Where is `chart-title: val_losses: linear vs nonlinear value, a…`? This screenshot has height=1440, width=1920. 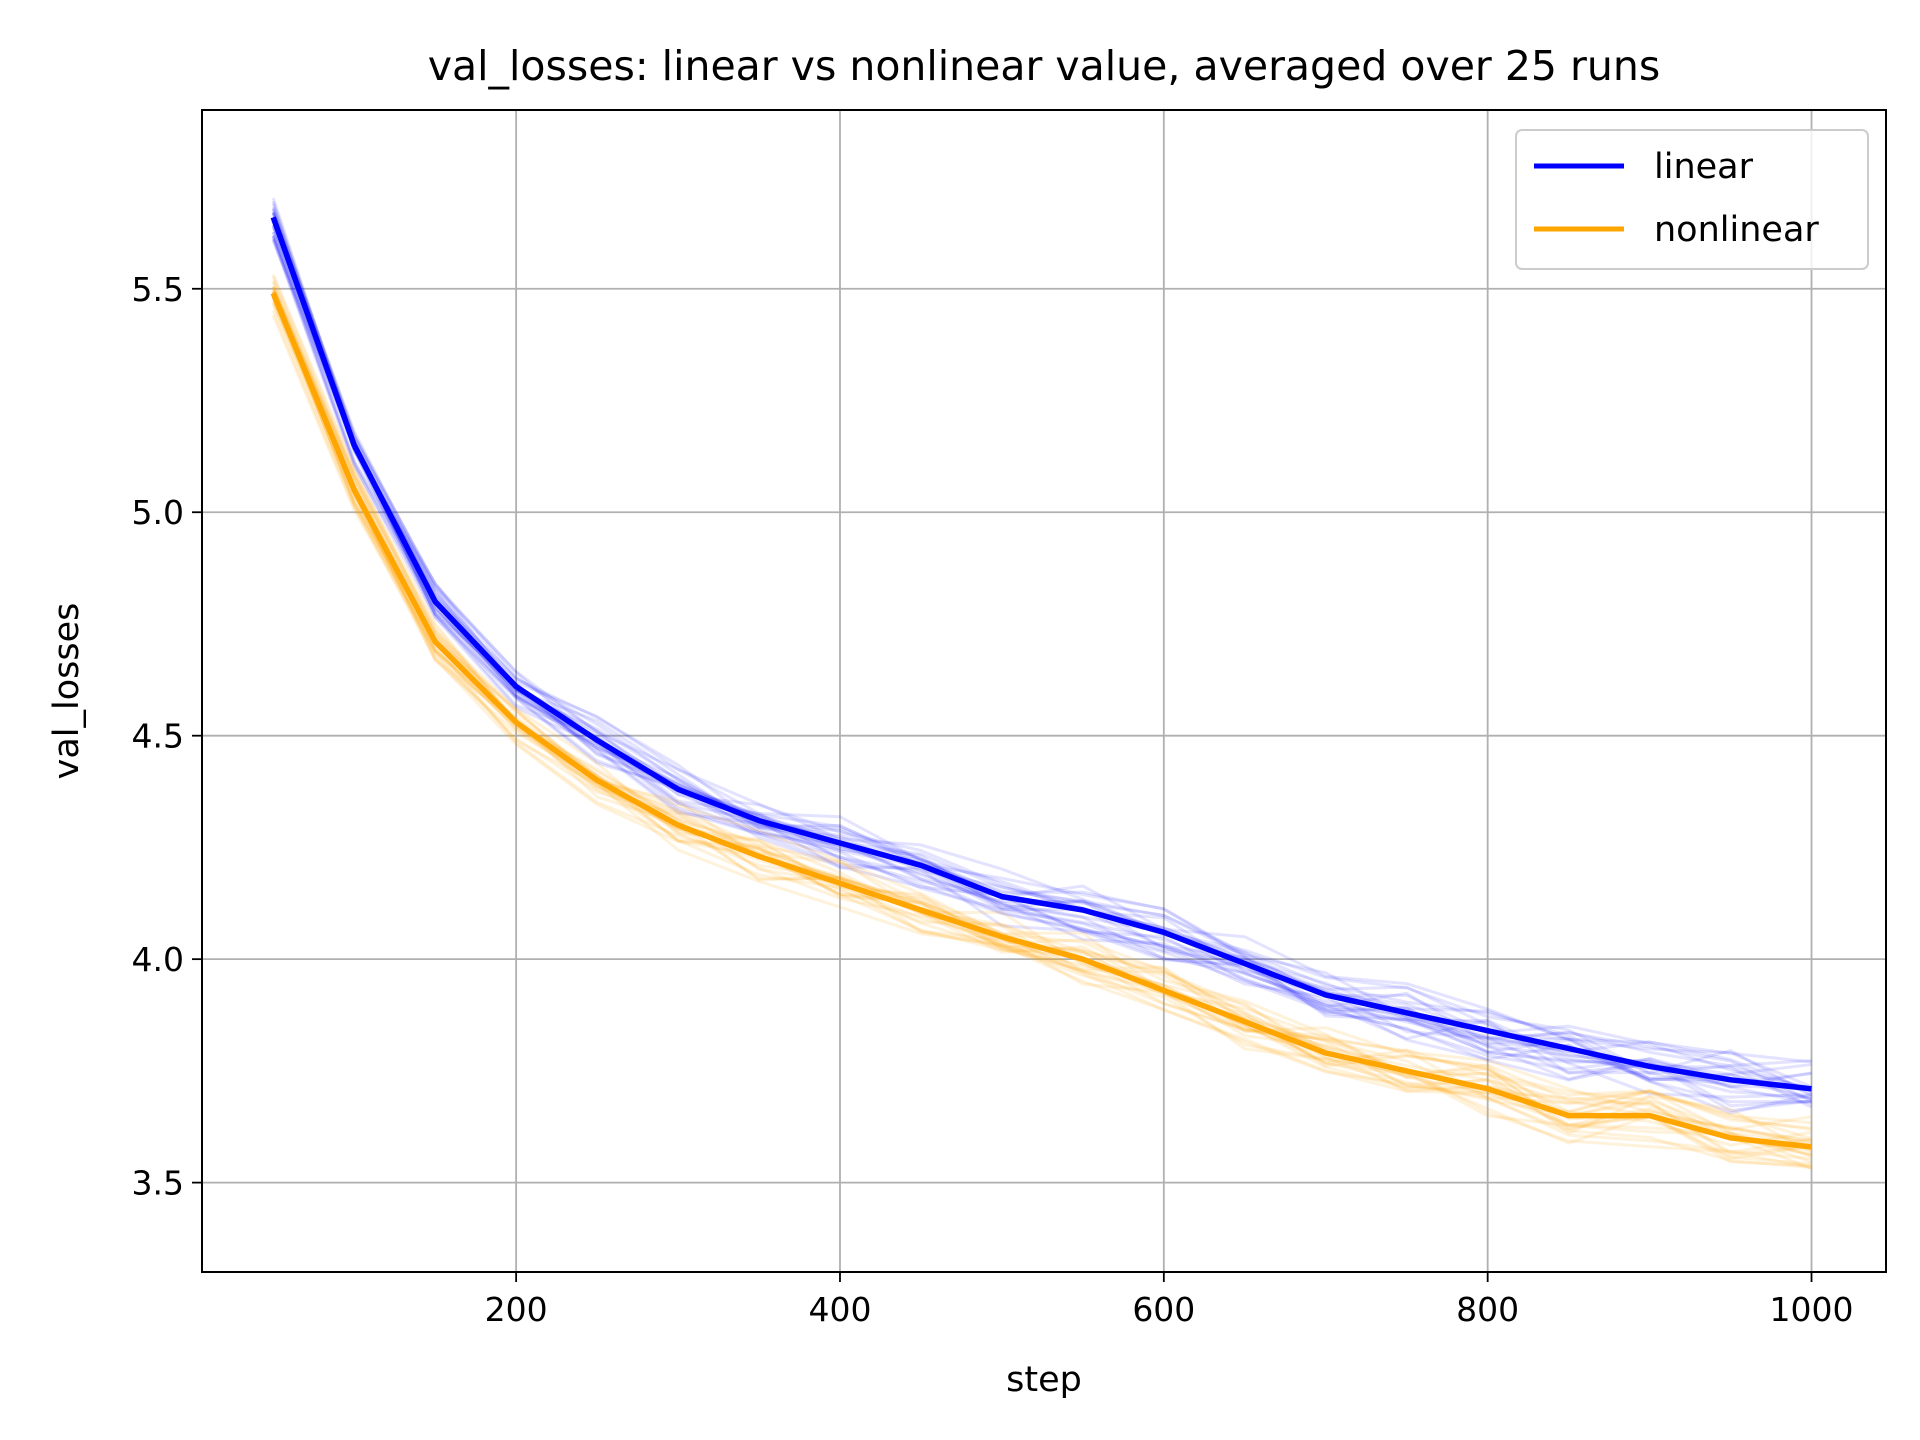
chart-title: val_losses: linear vs nonlinear value, a… is located at coordinates (1044, 66).